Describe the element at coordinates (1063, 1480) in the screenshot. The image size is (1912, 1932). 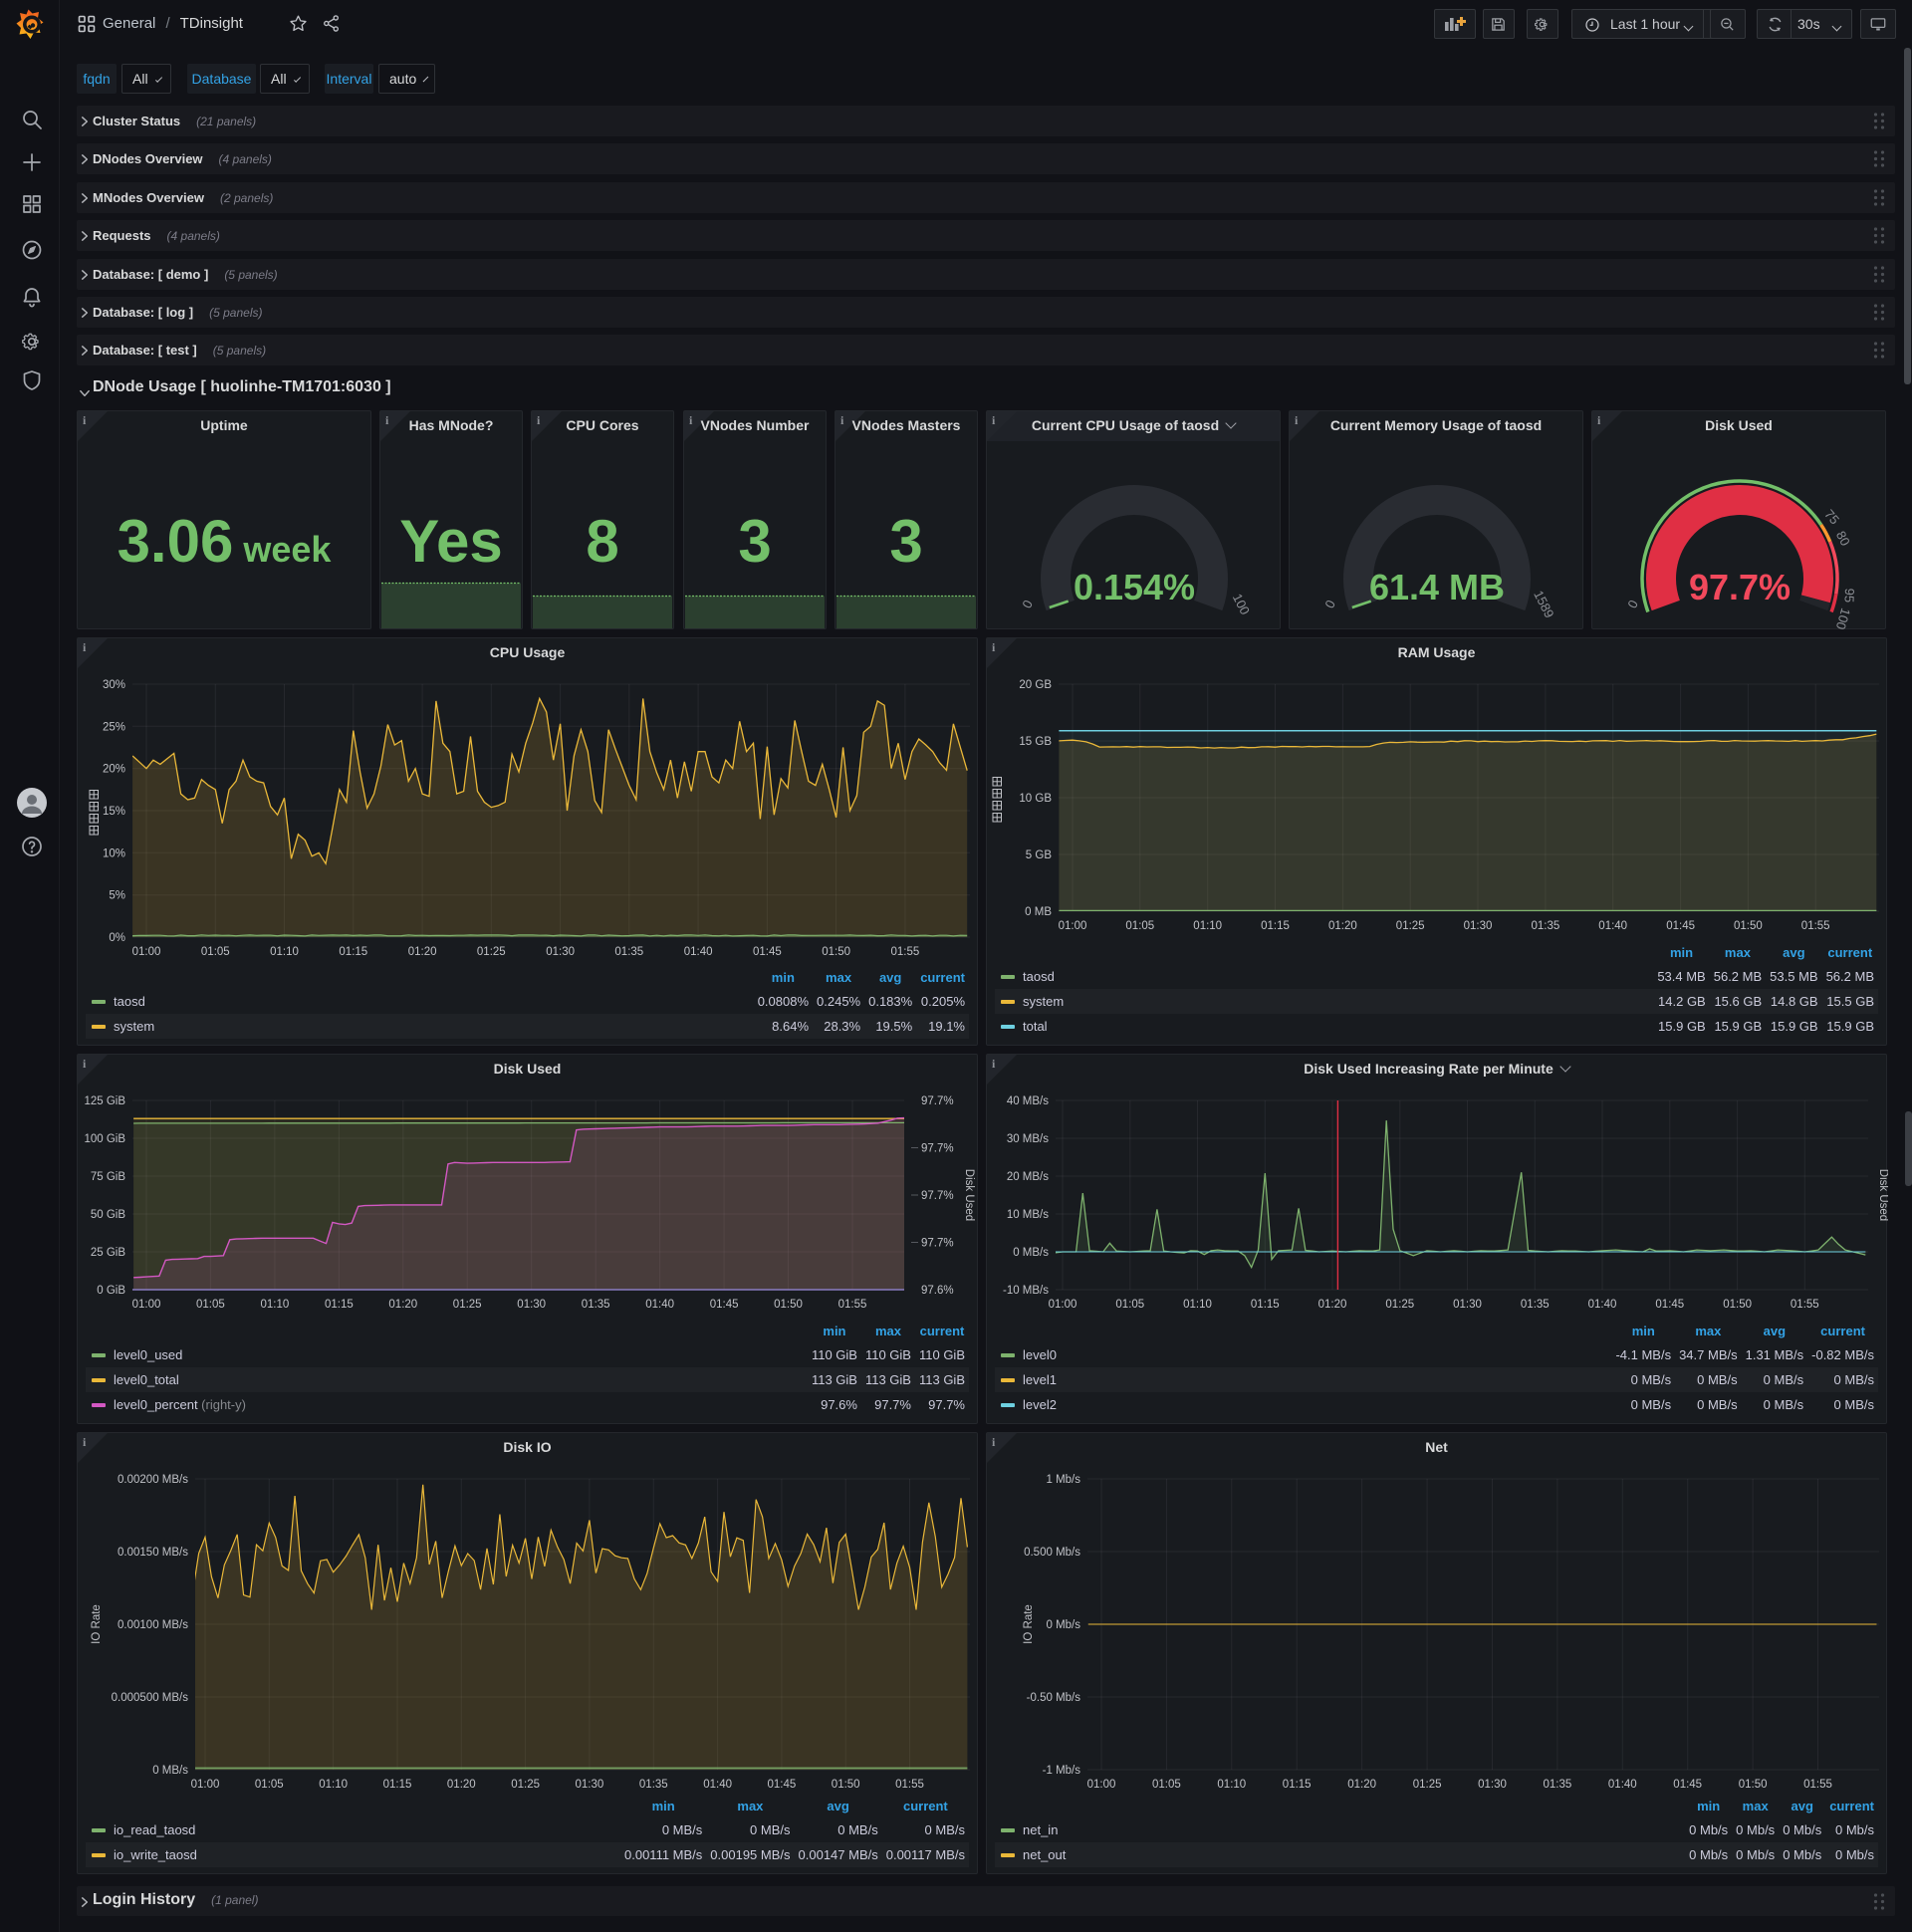
I see `svg-text: 1 Mb/s` at that location.